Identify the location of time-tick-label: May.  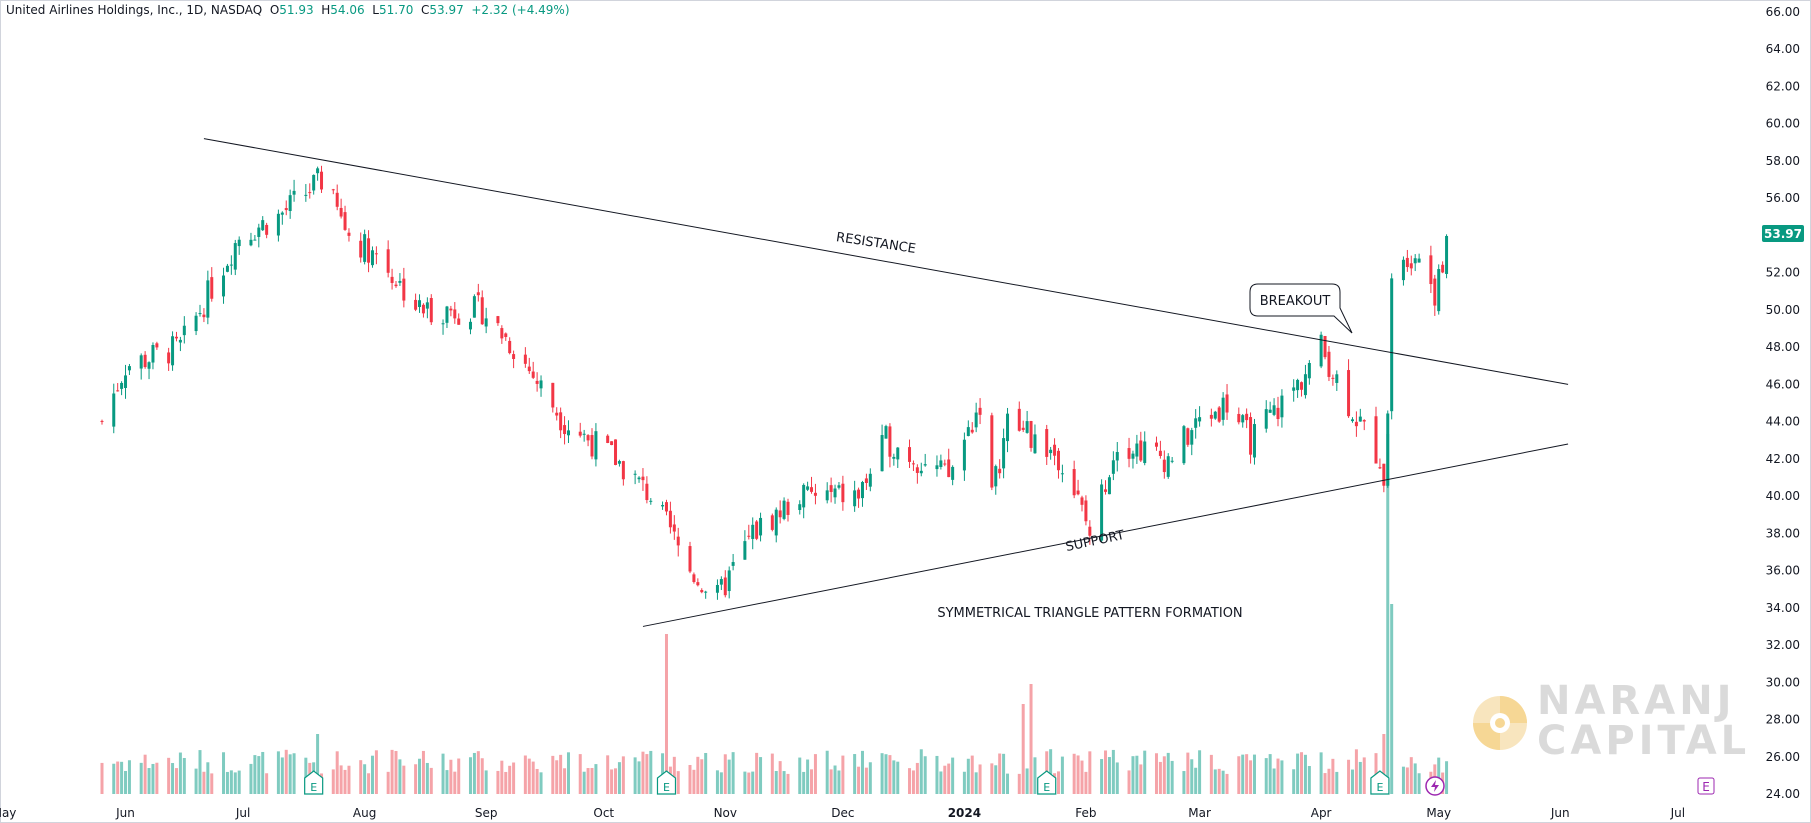
(1438, 813).